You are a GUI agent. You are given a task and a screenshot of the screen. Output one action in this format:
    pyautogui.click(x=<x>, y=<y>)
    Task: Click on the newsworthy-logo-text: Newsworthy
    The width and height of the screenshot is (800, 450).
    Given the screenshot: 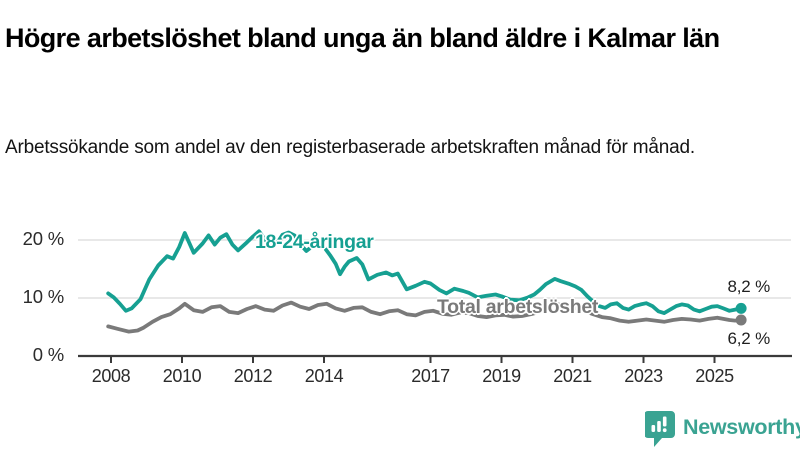 What is the action you would take?
    pyautogui.click(x=741, y=427)
    